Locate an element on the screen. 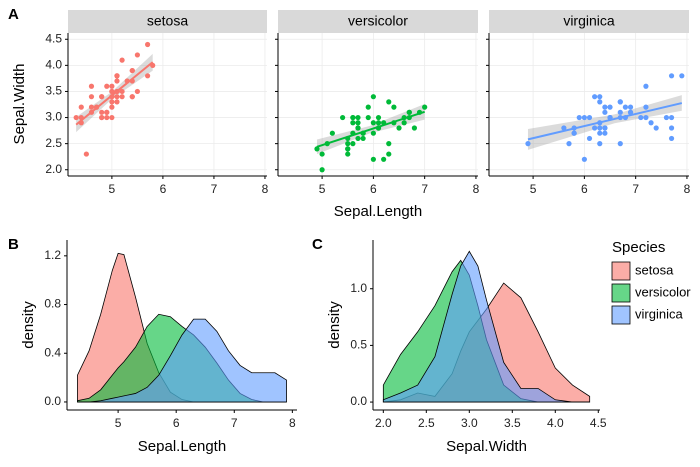 This screenshot has width=700, height=467. facet-label: setosa is located at coordinates (167, 21).